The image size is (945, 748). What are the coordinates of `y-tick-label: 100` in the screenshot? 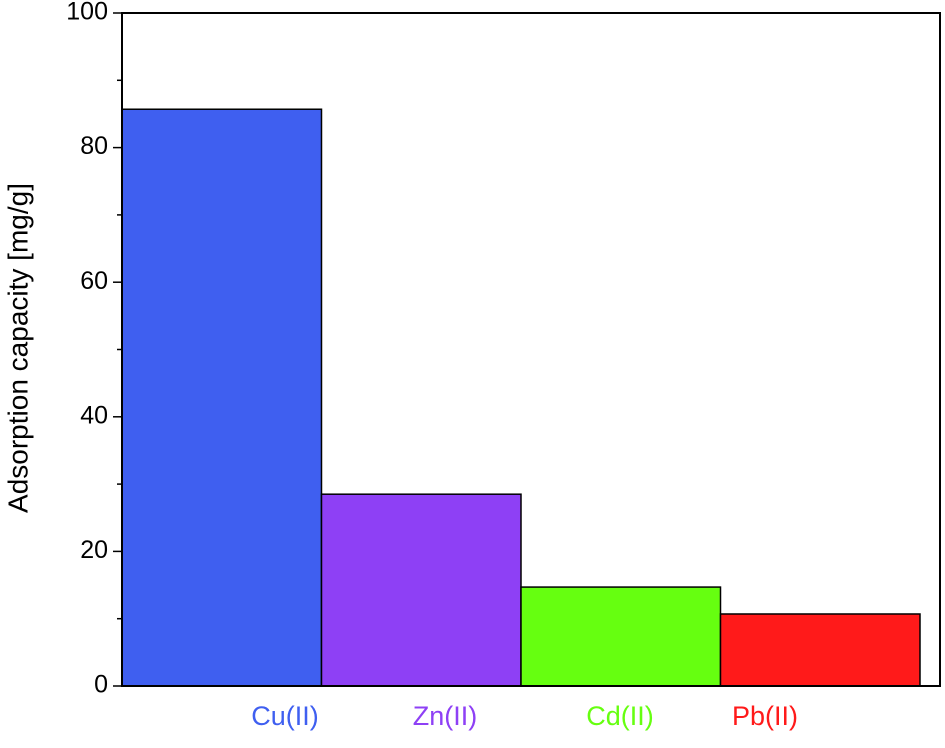 It's located at (87, 13).